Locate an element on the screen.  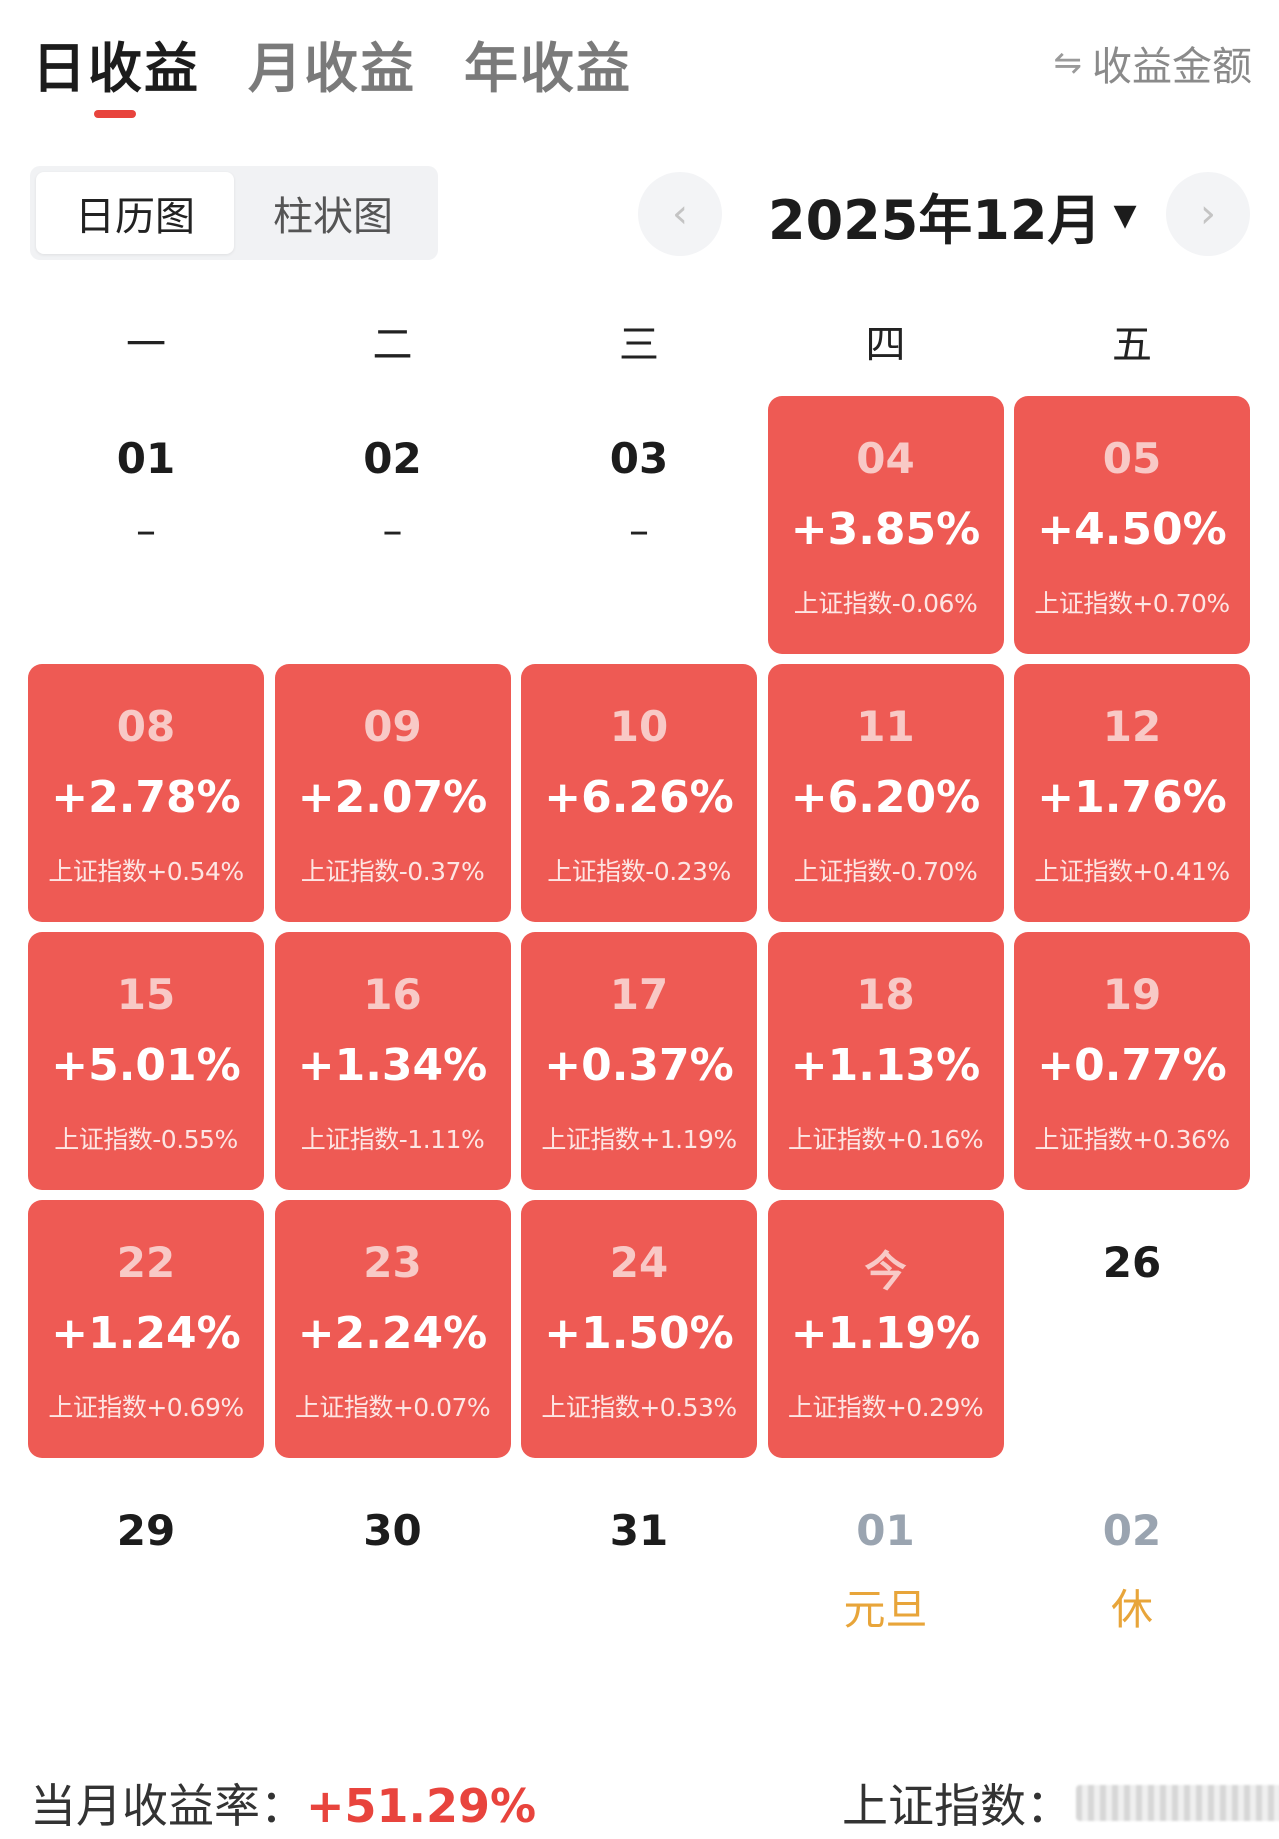
monthly-return-label: 当月收益率： is located at coordinates (168, 1806).